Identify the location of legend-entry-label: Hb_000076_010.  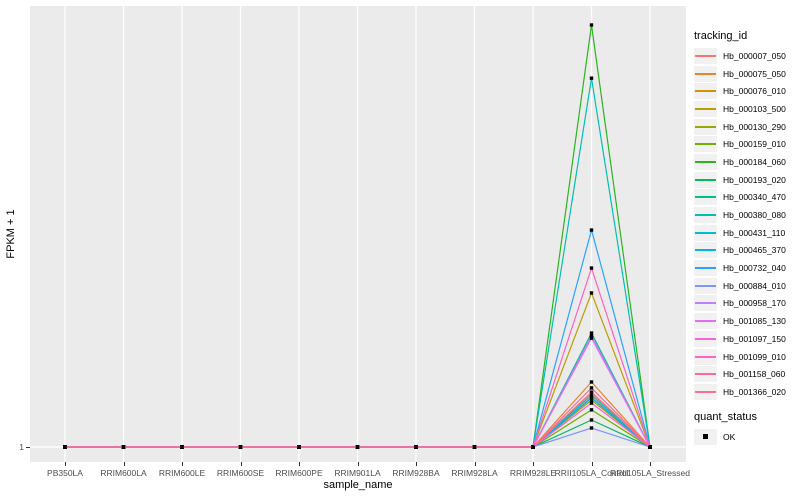
(754, 91).